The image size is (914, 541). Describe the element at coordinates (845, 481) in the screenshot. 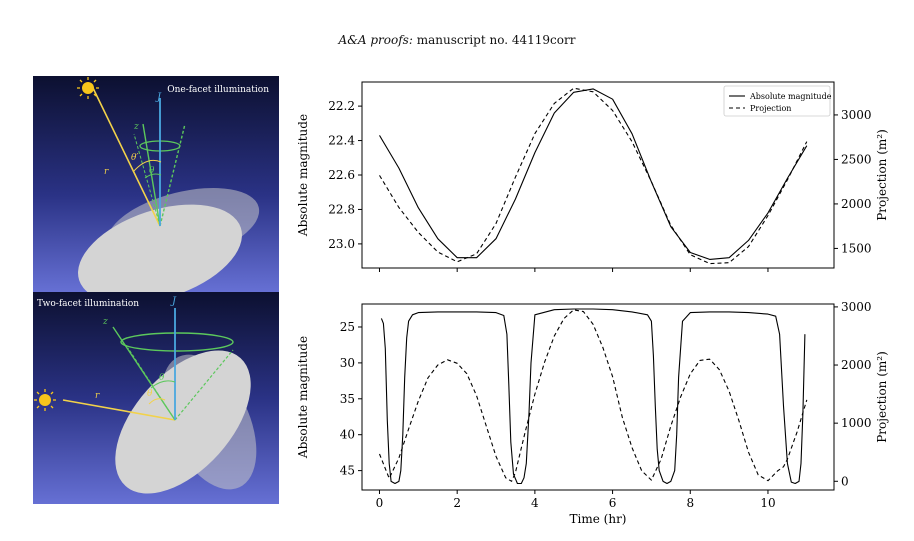

I see `right-tick-label: 0` at that location.